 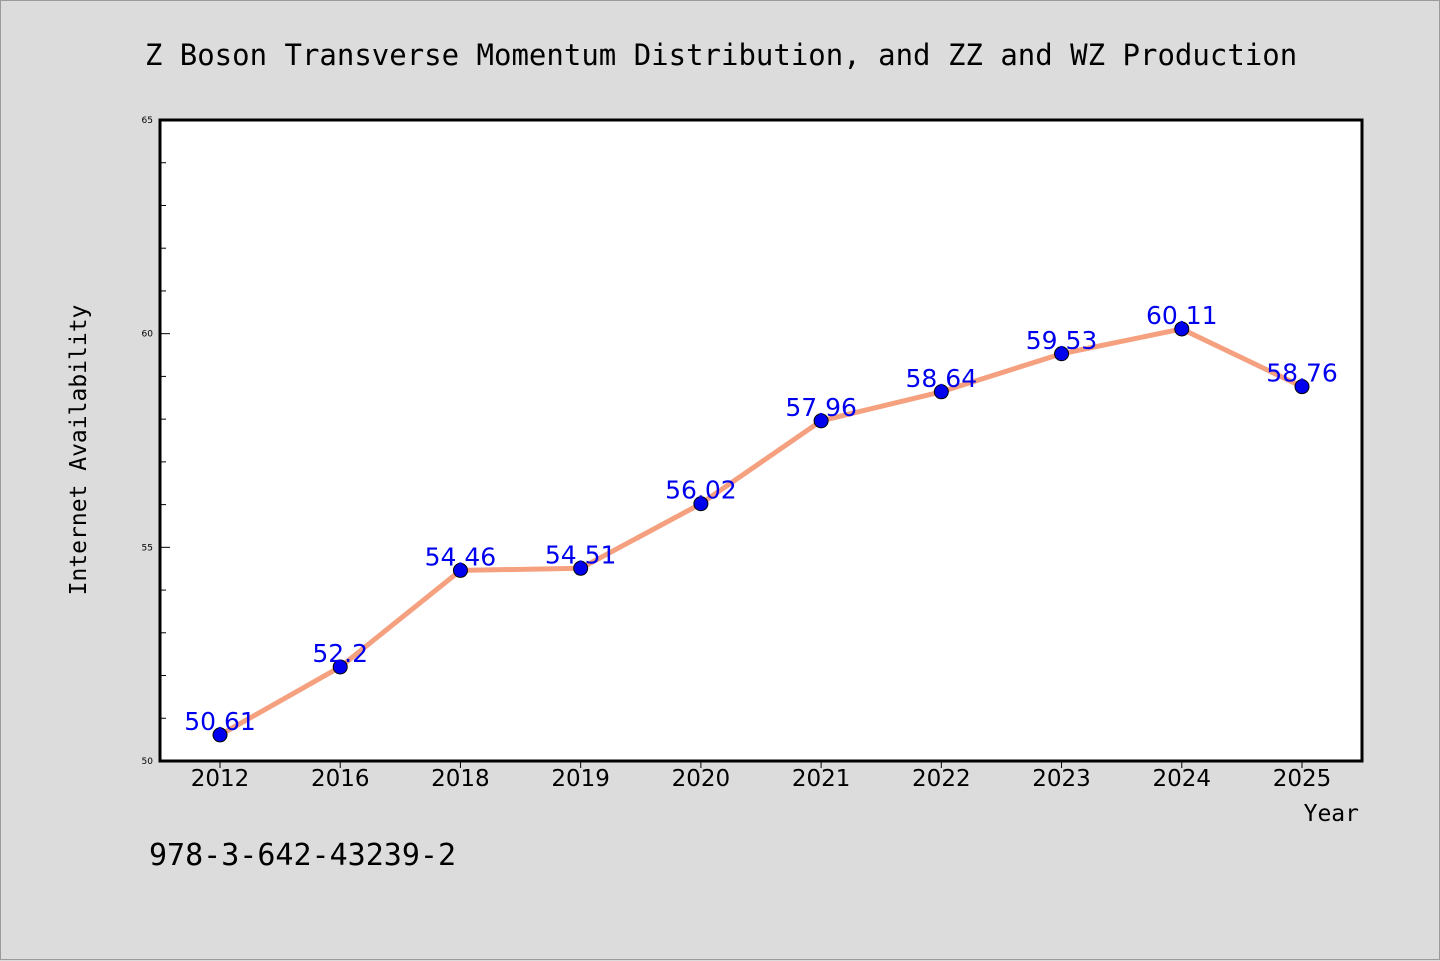 What do you see at coordinates (1331, 814) in the screenshot?
I see `x-axis-label: Year` at bounding box center [1331, 814].